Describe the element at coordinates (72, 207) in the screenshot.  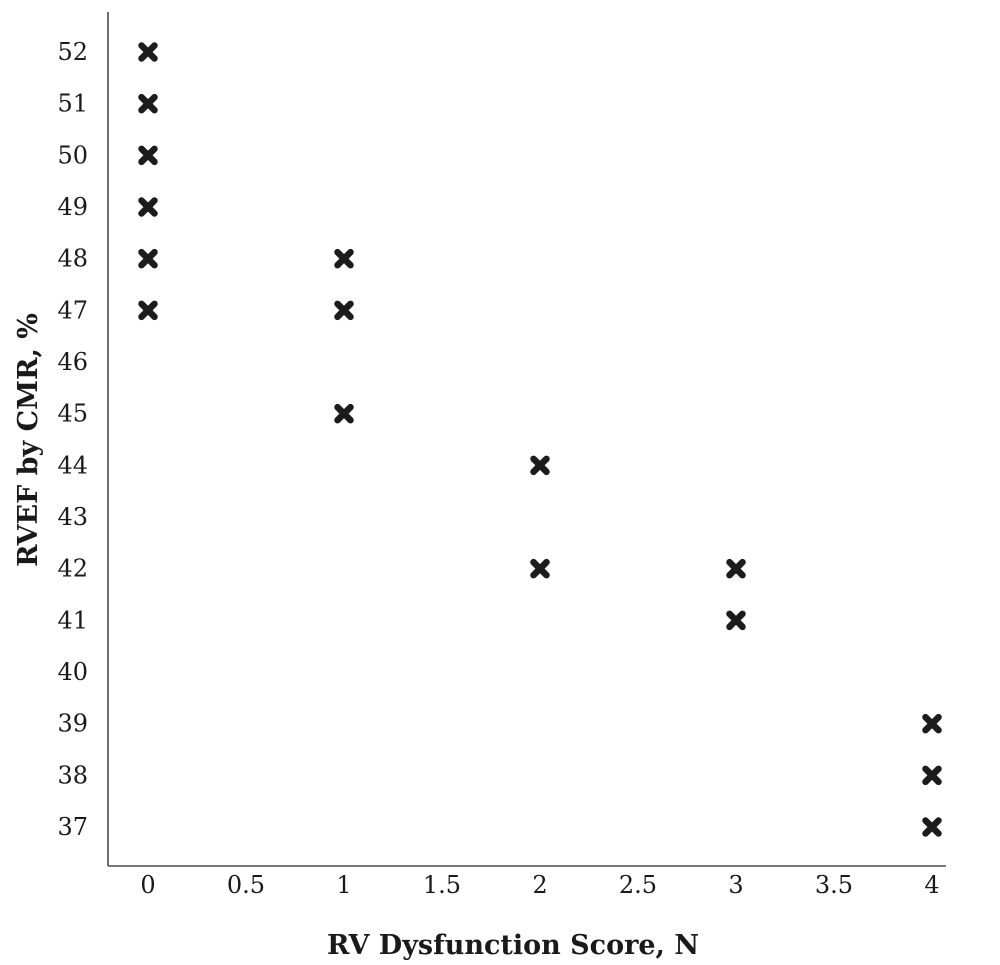
I see `y-tick-label: 49` at that location.